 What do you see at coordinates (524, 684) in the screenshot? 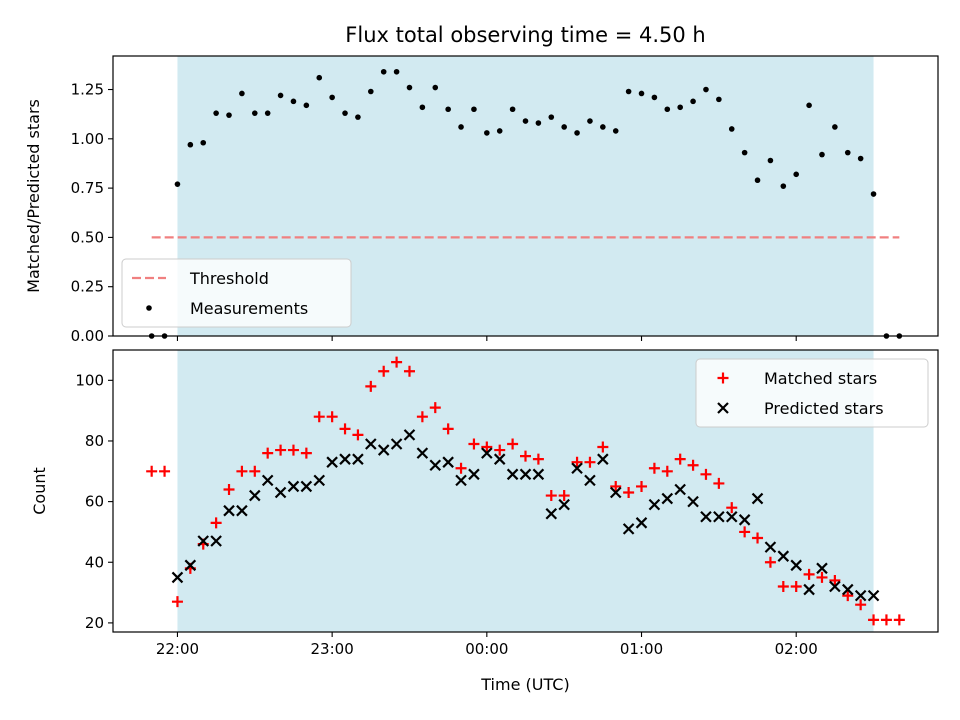
I see `x-axis-label: Time (UTC)` at bounding box center [524, 684].